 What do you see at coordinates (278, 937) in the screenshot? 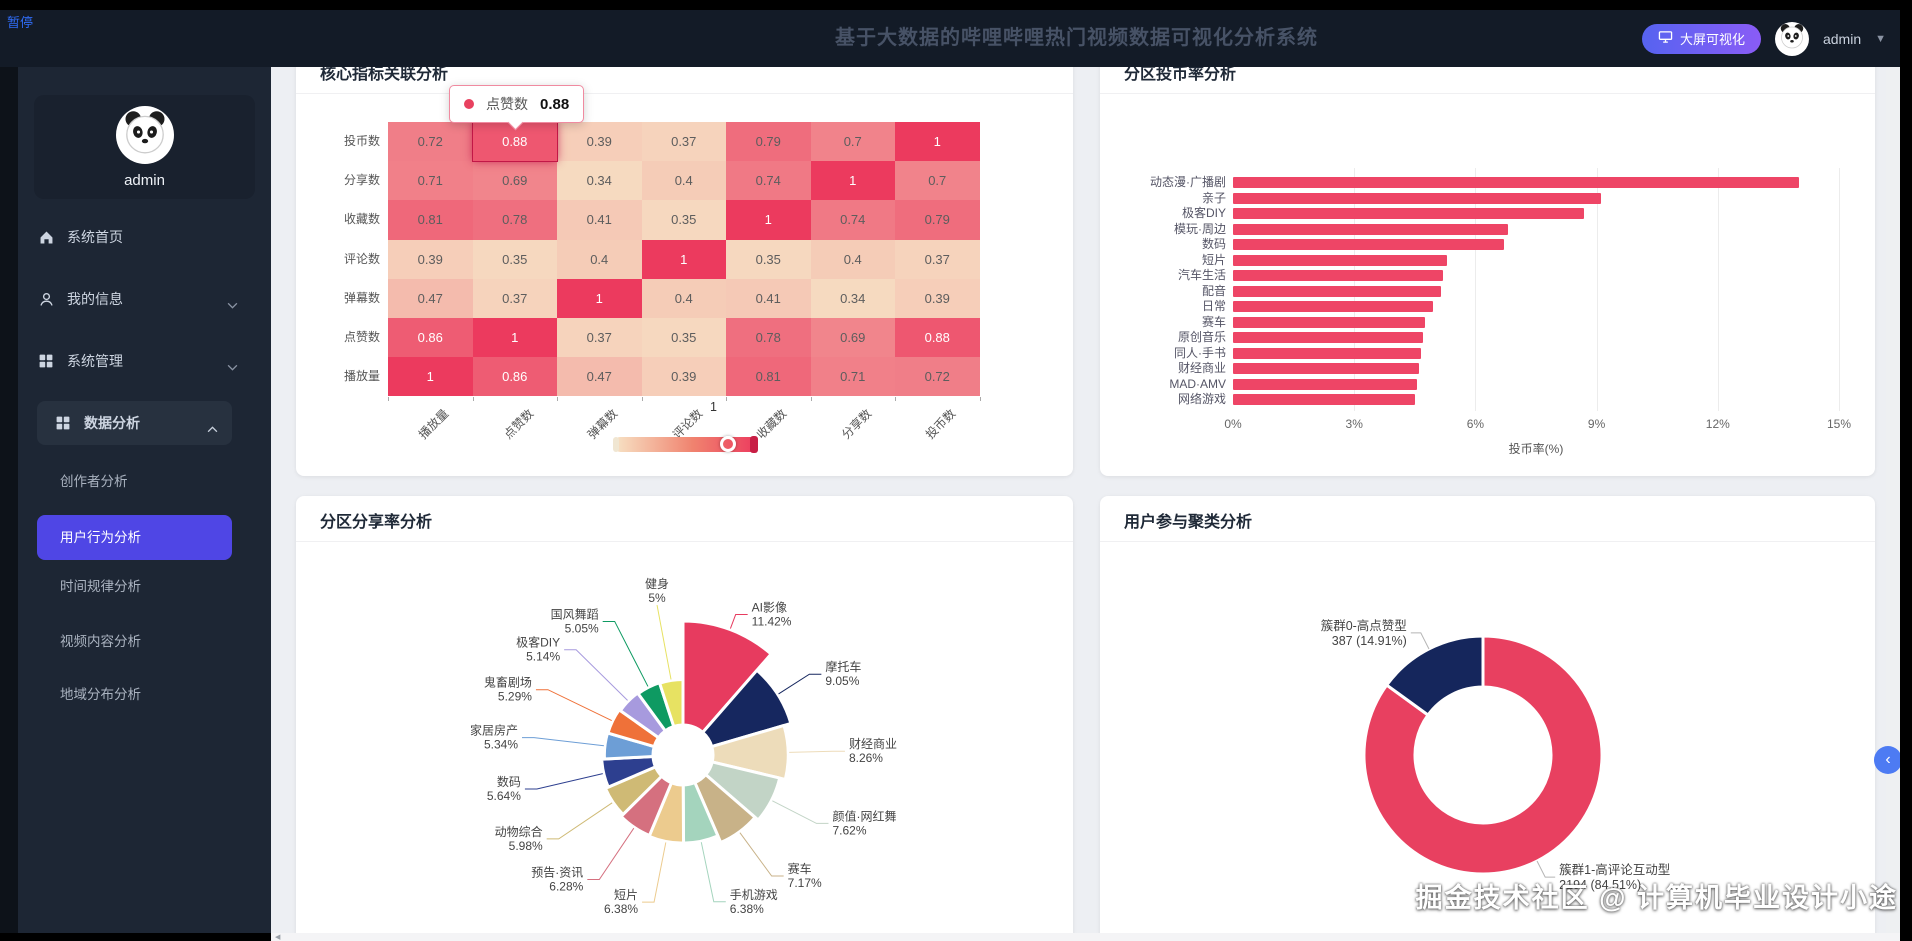
I see `scroll-left-arrow-icon: ◀` at bounding box center [278, 937].